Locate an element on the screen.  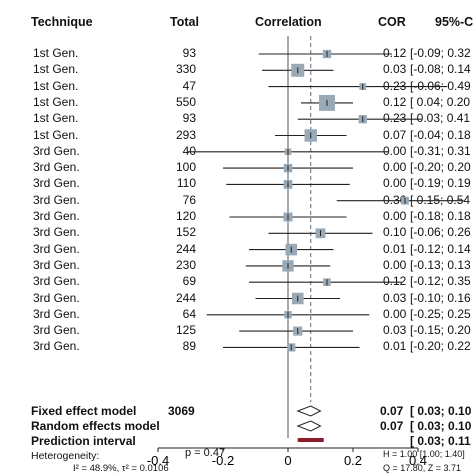
fixed-effect-diamond is located at coordinates (309, 411).